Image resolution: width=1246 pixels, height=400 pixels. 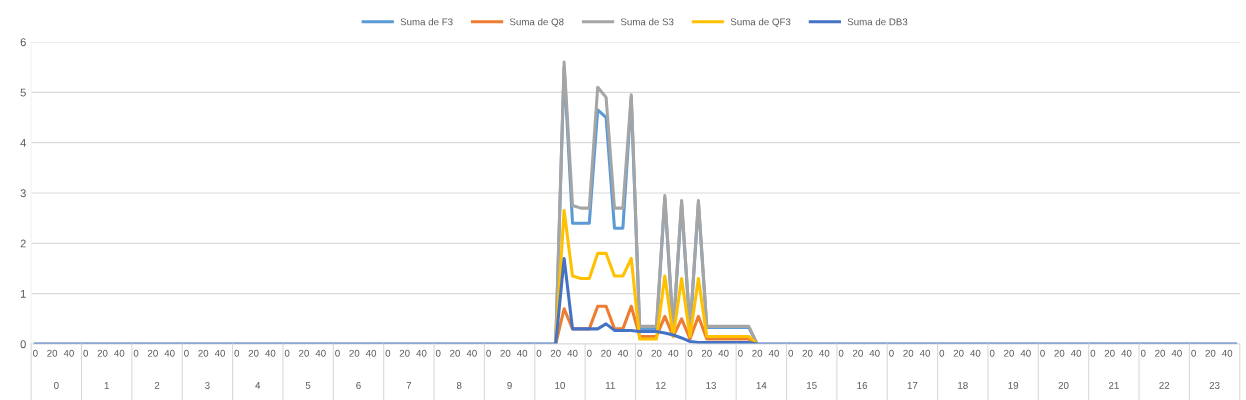 What do you see at coordinates (1013, 385) in the screenshot?
I see `text: 19` at bounding box center [1013, 385].